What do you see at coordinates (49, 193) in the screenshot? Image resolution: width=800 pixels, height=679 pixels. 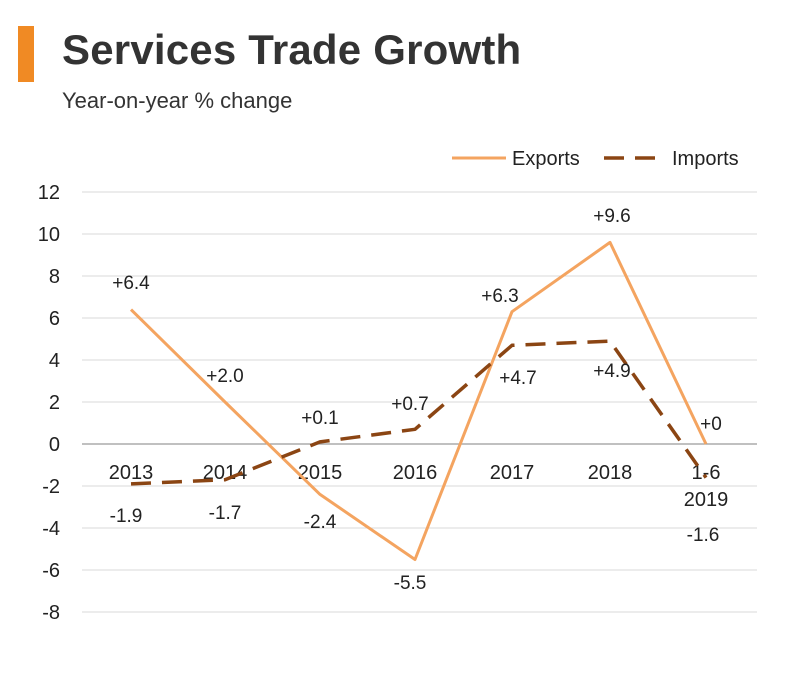 I see `y-tick-label: 12` at bounding box center [49, 193].